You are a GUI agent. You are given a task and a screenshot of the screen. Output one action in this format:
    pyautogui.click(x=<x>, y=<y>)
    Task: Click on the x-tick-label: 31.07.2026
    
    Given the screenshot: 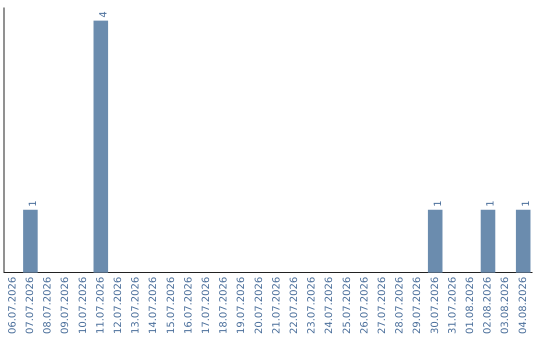 What is the action you would take?
    pyautogui.click(x=452, y=305)
    